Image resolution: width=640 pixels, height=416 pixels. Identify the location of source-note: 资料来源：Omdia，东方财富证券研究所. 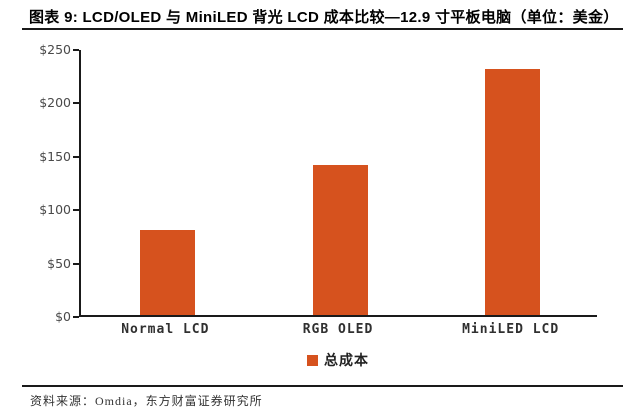
(146, 401).